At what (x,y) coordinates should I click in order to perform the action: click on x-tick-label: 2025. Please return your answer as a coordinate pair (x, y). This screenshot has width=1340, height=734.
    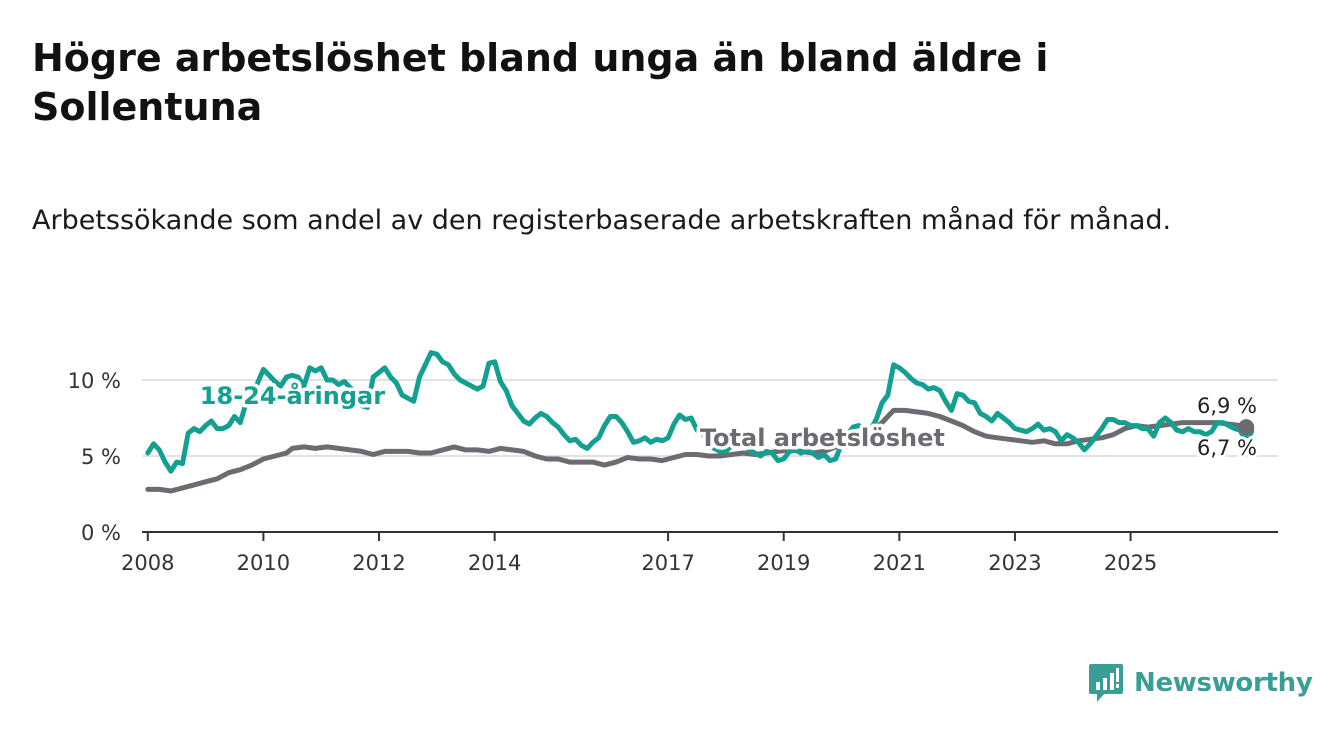
    Looking at the image, I should click on (1130, 563).